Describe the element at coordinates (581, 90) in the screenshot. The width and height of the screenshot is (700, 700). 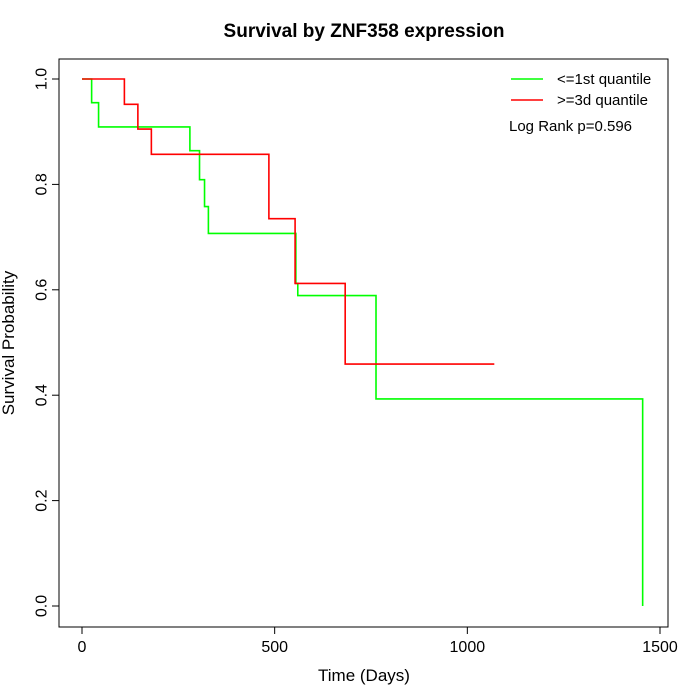
I see `legend: <=1st quantile >=3d quantile` at that location.